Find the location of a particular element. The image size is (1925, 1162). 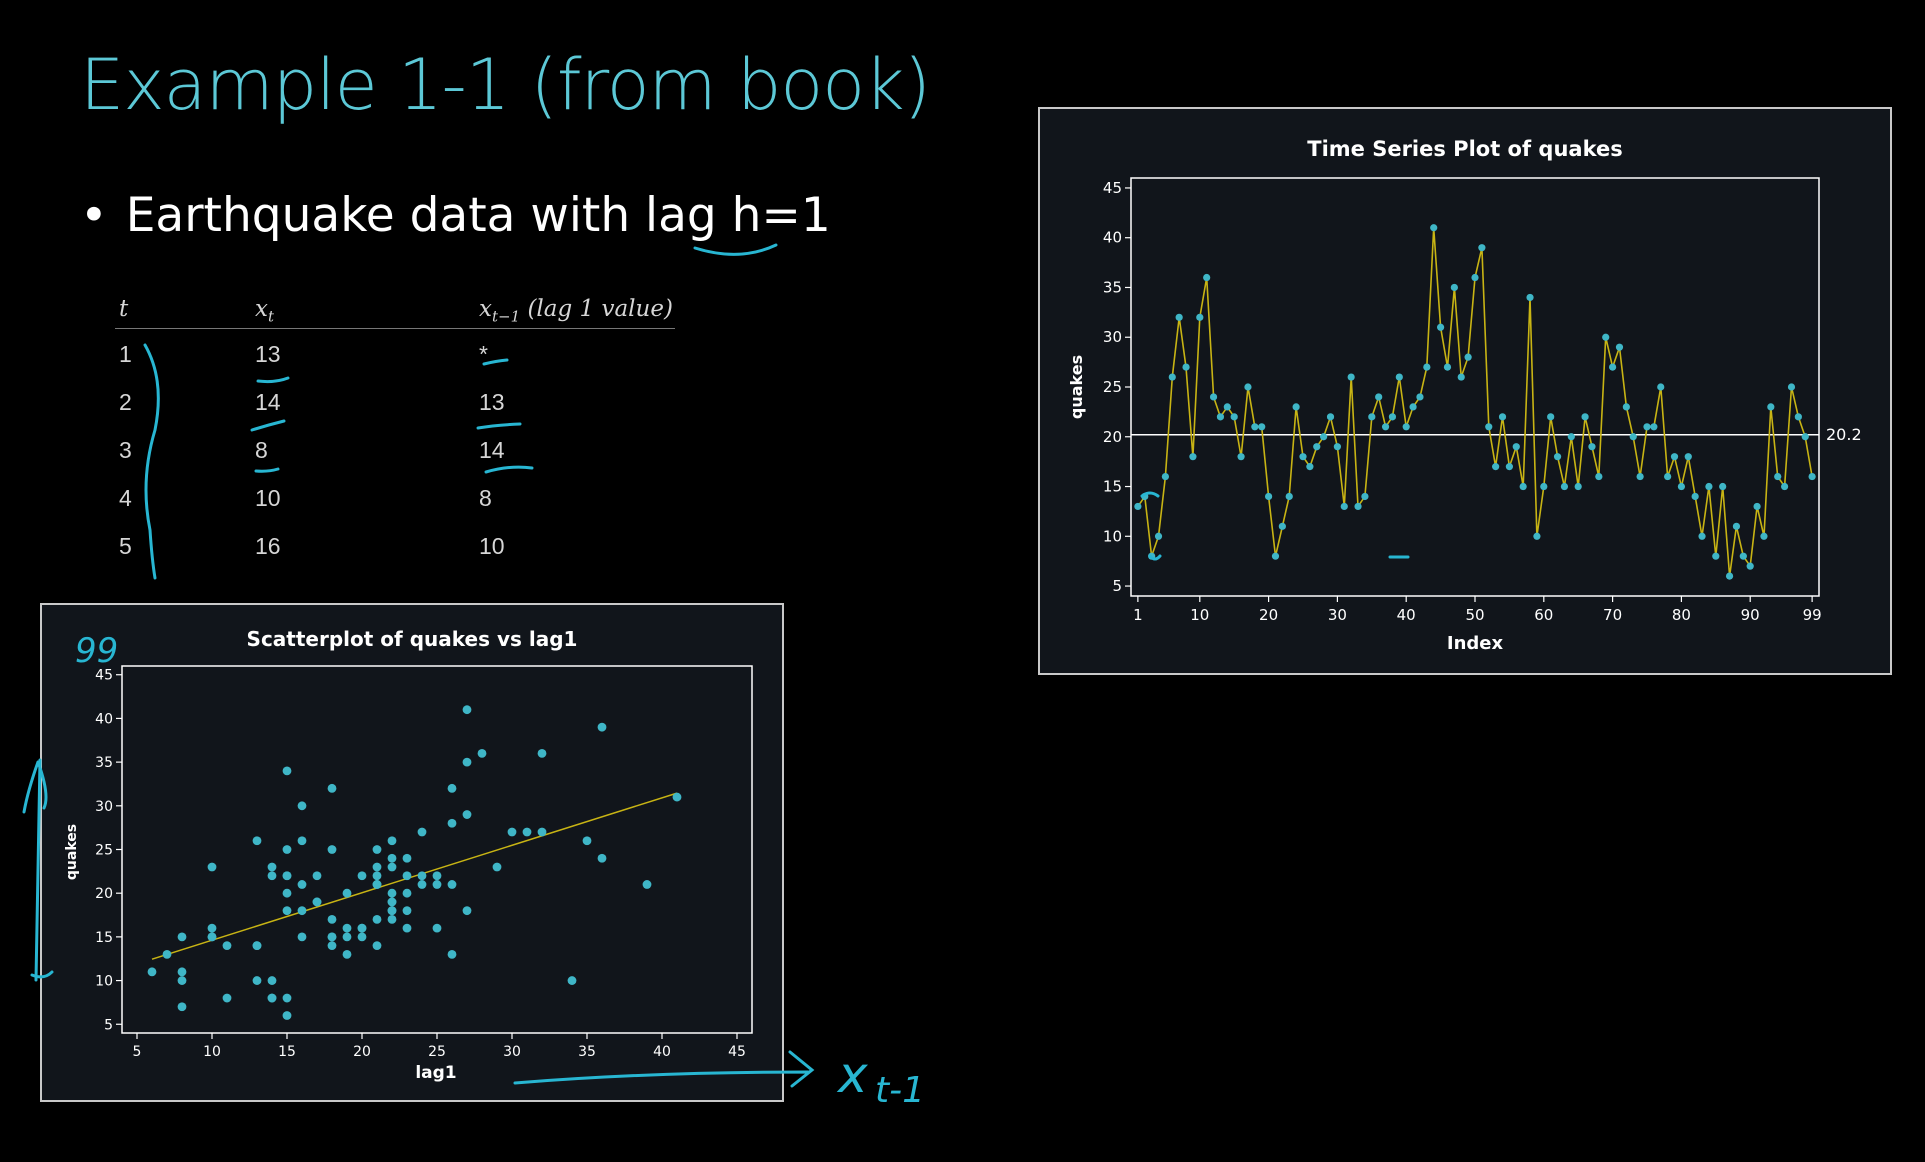

table-row: 2 14 13 is located at coordinates (395, 401).